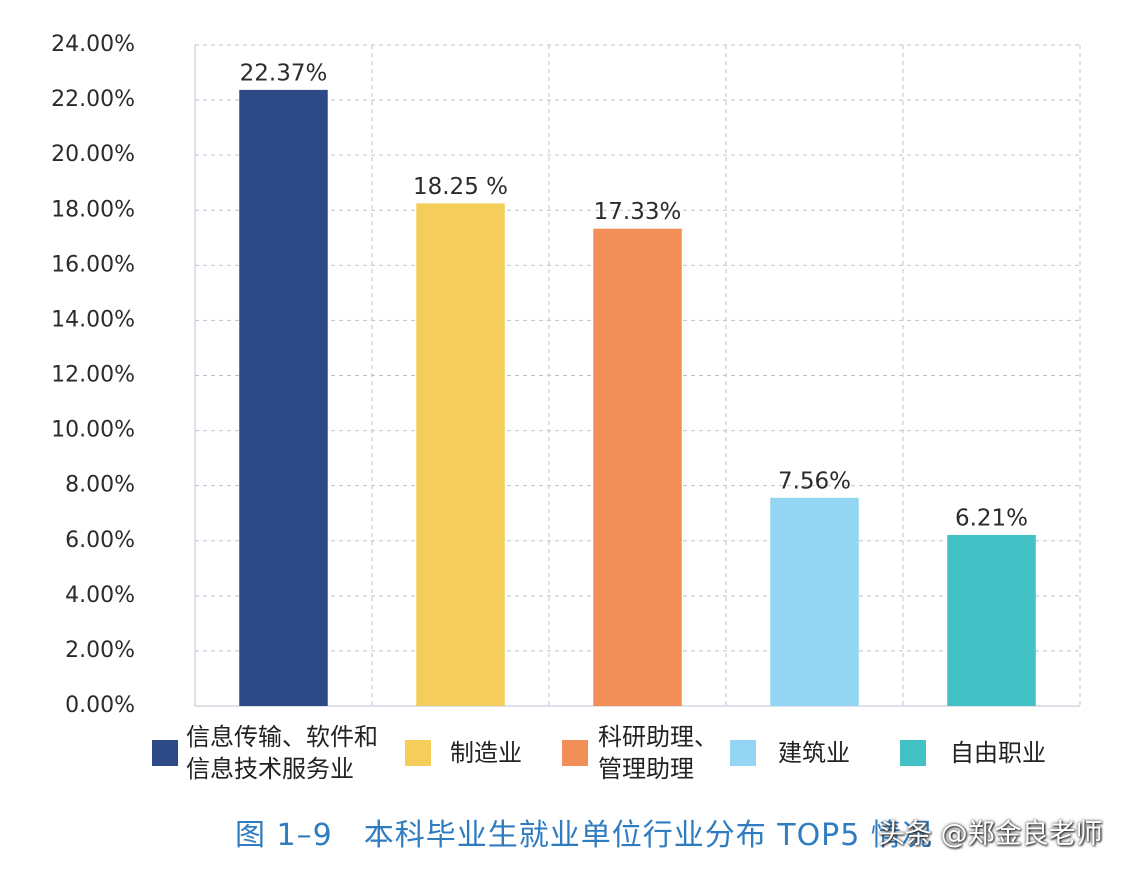 The image size is (1144, 874). What do you see at coordinates (990, 834) in the screenshot?
I see `watermark: 头条 @郑金良老师` at bounding box center [990, 834].